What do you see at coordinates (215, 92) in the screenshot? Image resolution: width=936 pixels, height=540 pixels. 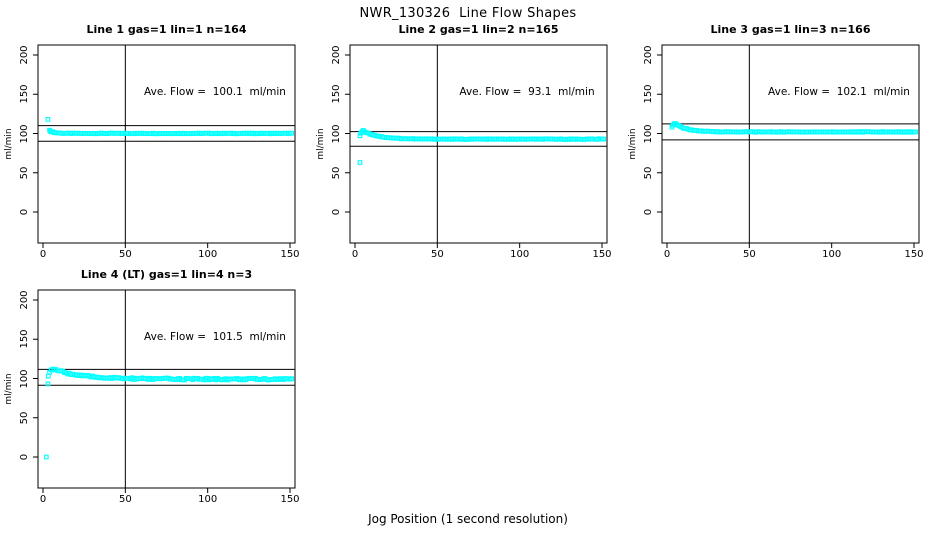 I see `ave-flow-annotation: Ave. Flow = 100.1 ml/min` at bounding box center [215, 92].